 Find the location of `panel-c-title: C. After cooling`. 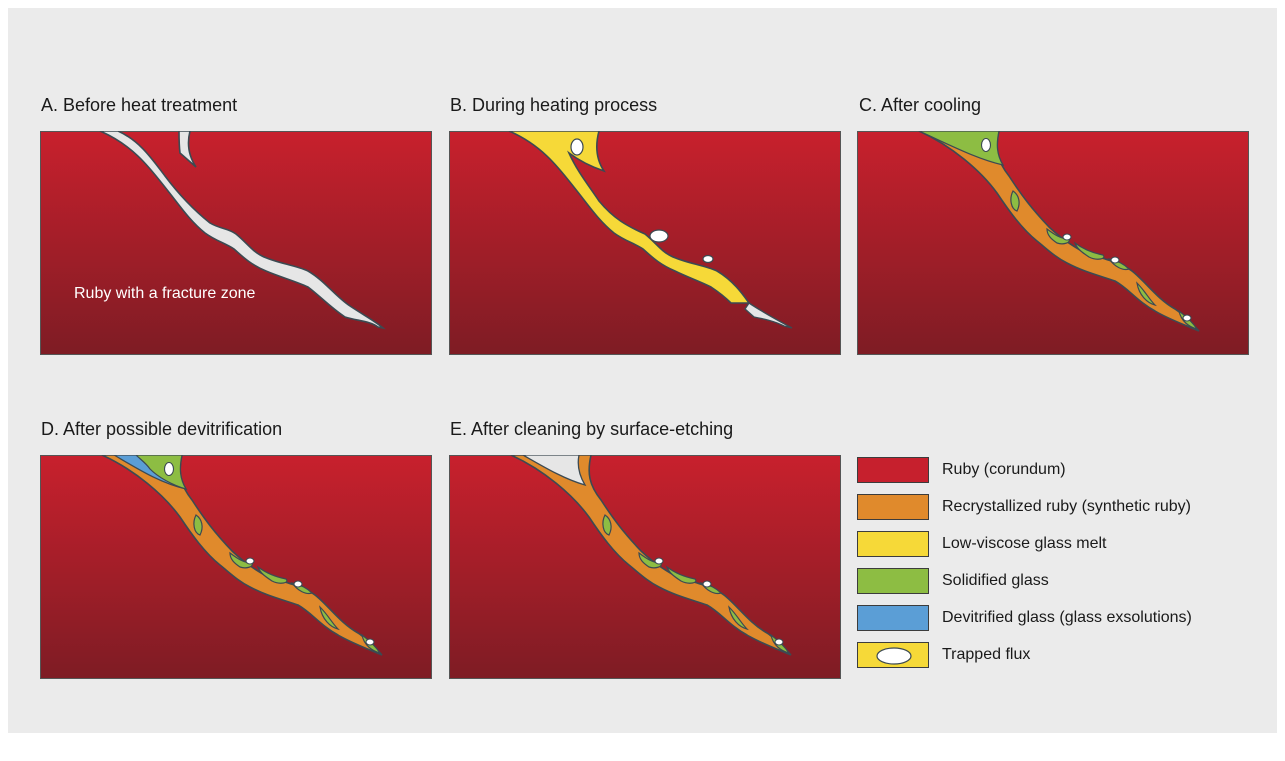

panel-c-title: C. After cooling is located at coordinates (920, 105).